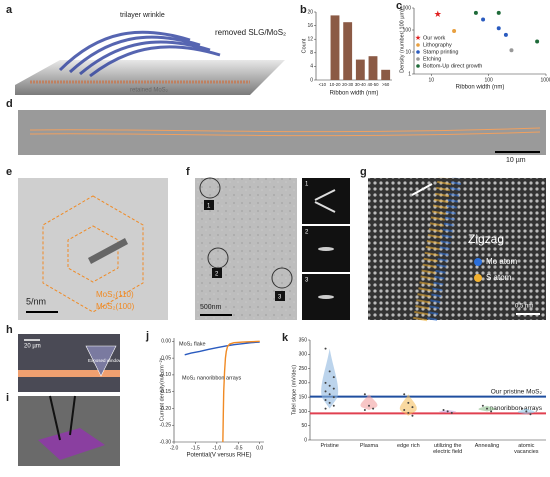  What do you see at coordinates (431, 80) in the screenshot?
I see `x-tick-label: 10` at bounding box center [431, 80].